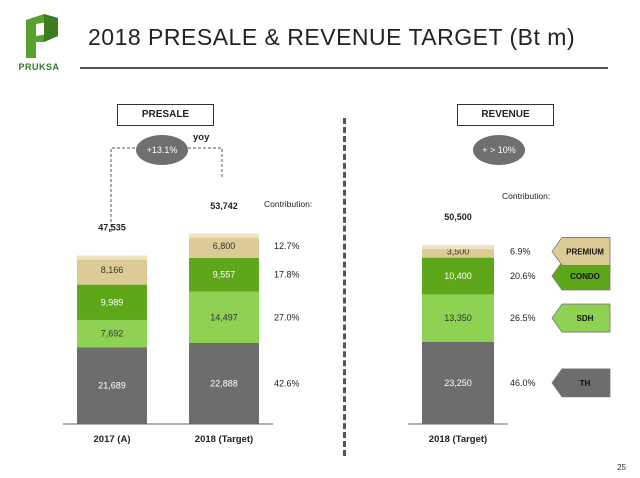  I want to click on title-underline, so click(344, 68).